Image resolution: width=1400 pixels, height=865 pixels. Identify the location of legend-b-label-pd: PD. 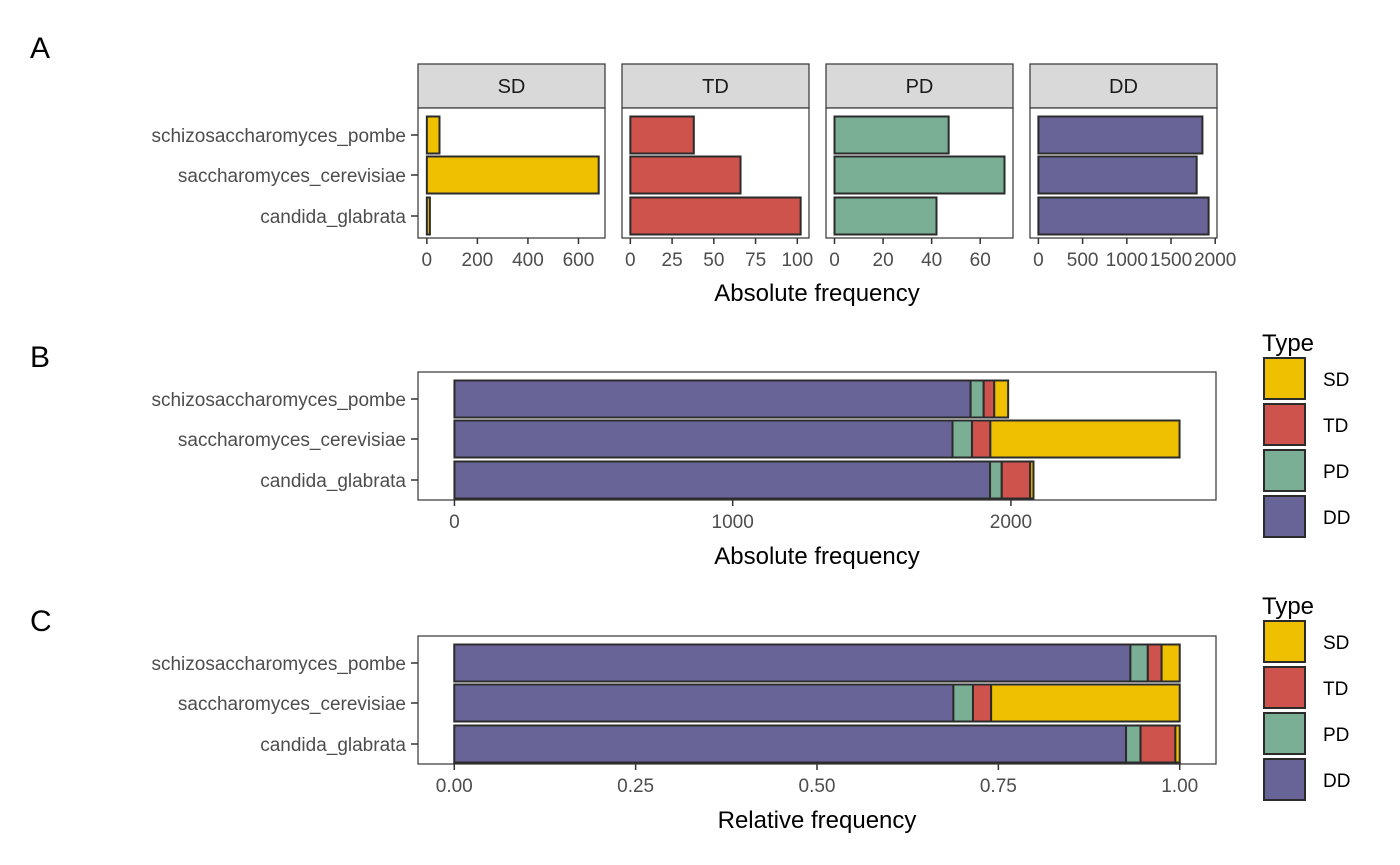
(1336, 472).